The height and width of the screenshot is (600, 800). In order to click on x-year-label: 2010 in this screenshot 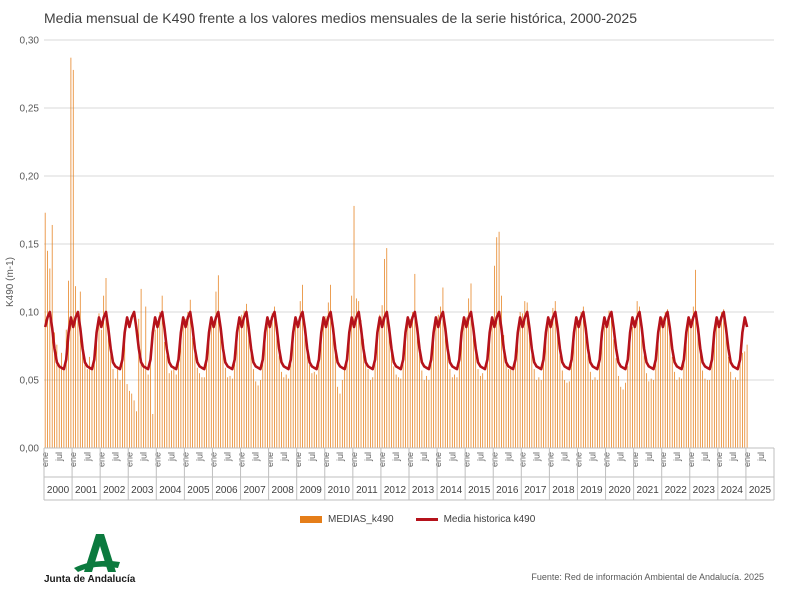, I will do `click(339, 490)`.